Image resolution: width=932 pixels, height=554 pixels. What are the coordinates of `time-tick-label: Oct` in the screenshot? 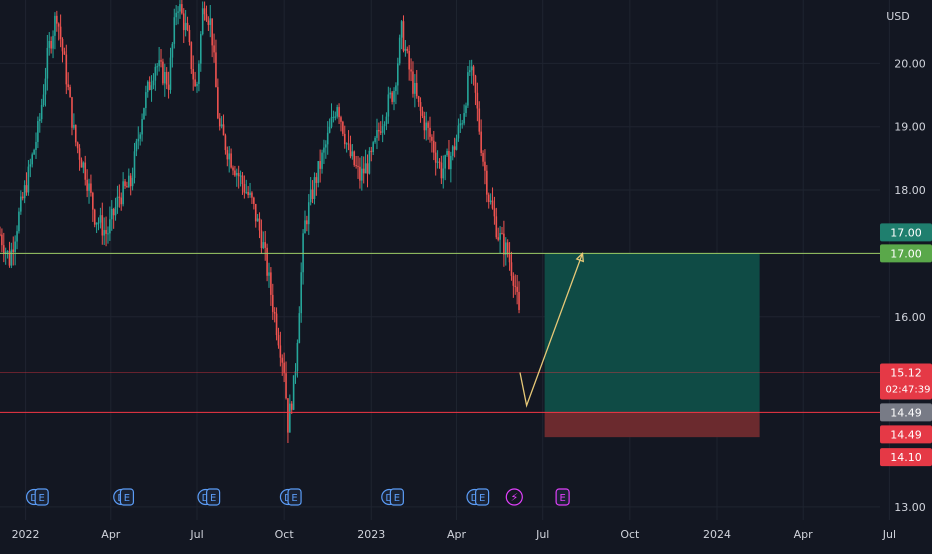 It's located at (285, 534).